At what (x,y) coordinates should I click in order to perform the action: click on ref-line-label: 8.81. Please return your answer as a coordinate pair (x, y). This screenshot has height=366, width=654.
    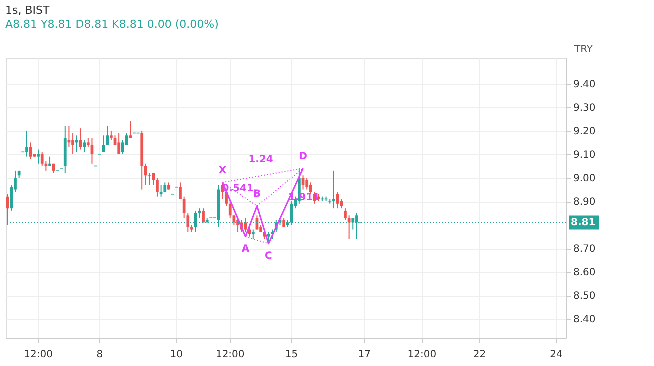
    Looking at the image, I should click on (583, 223).